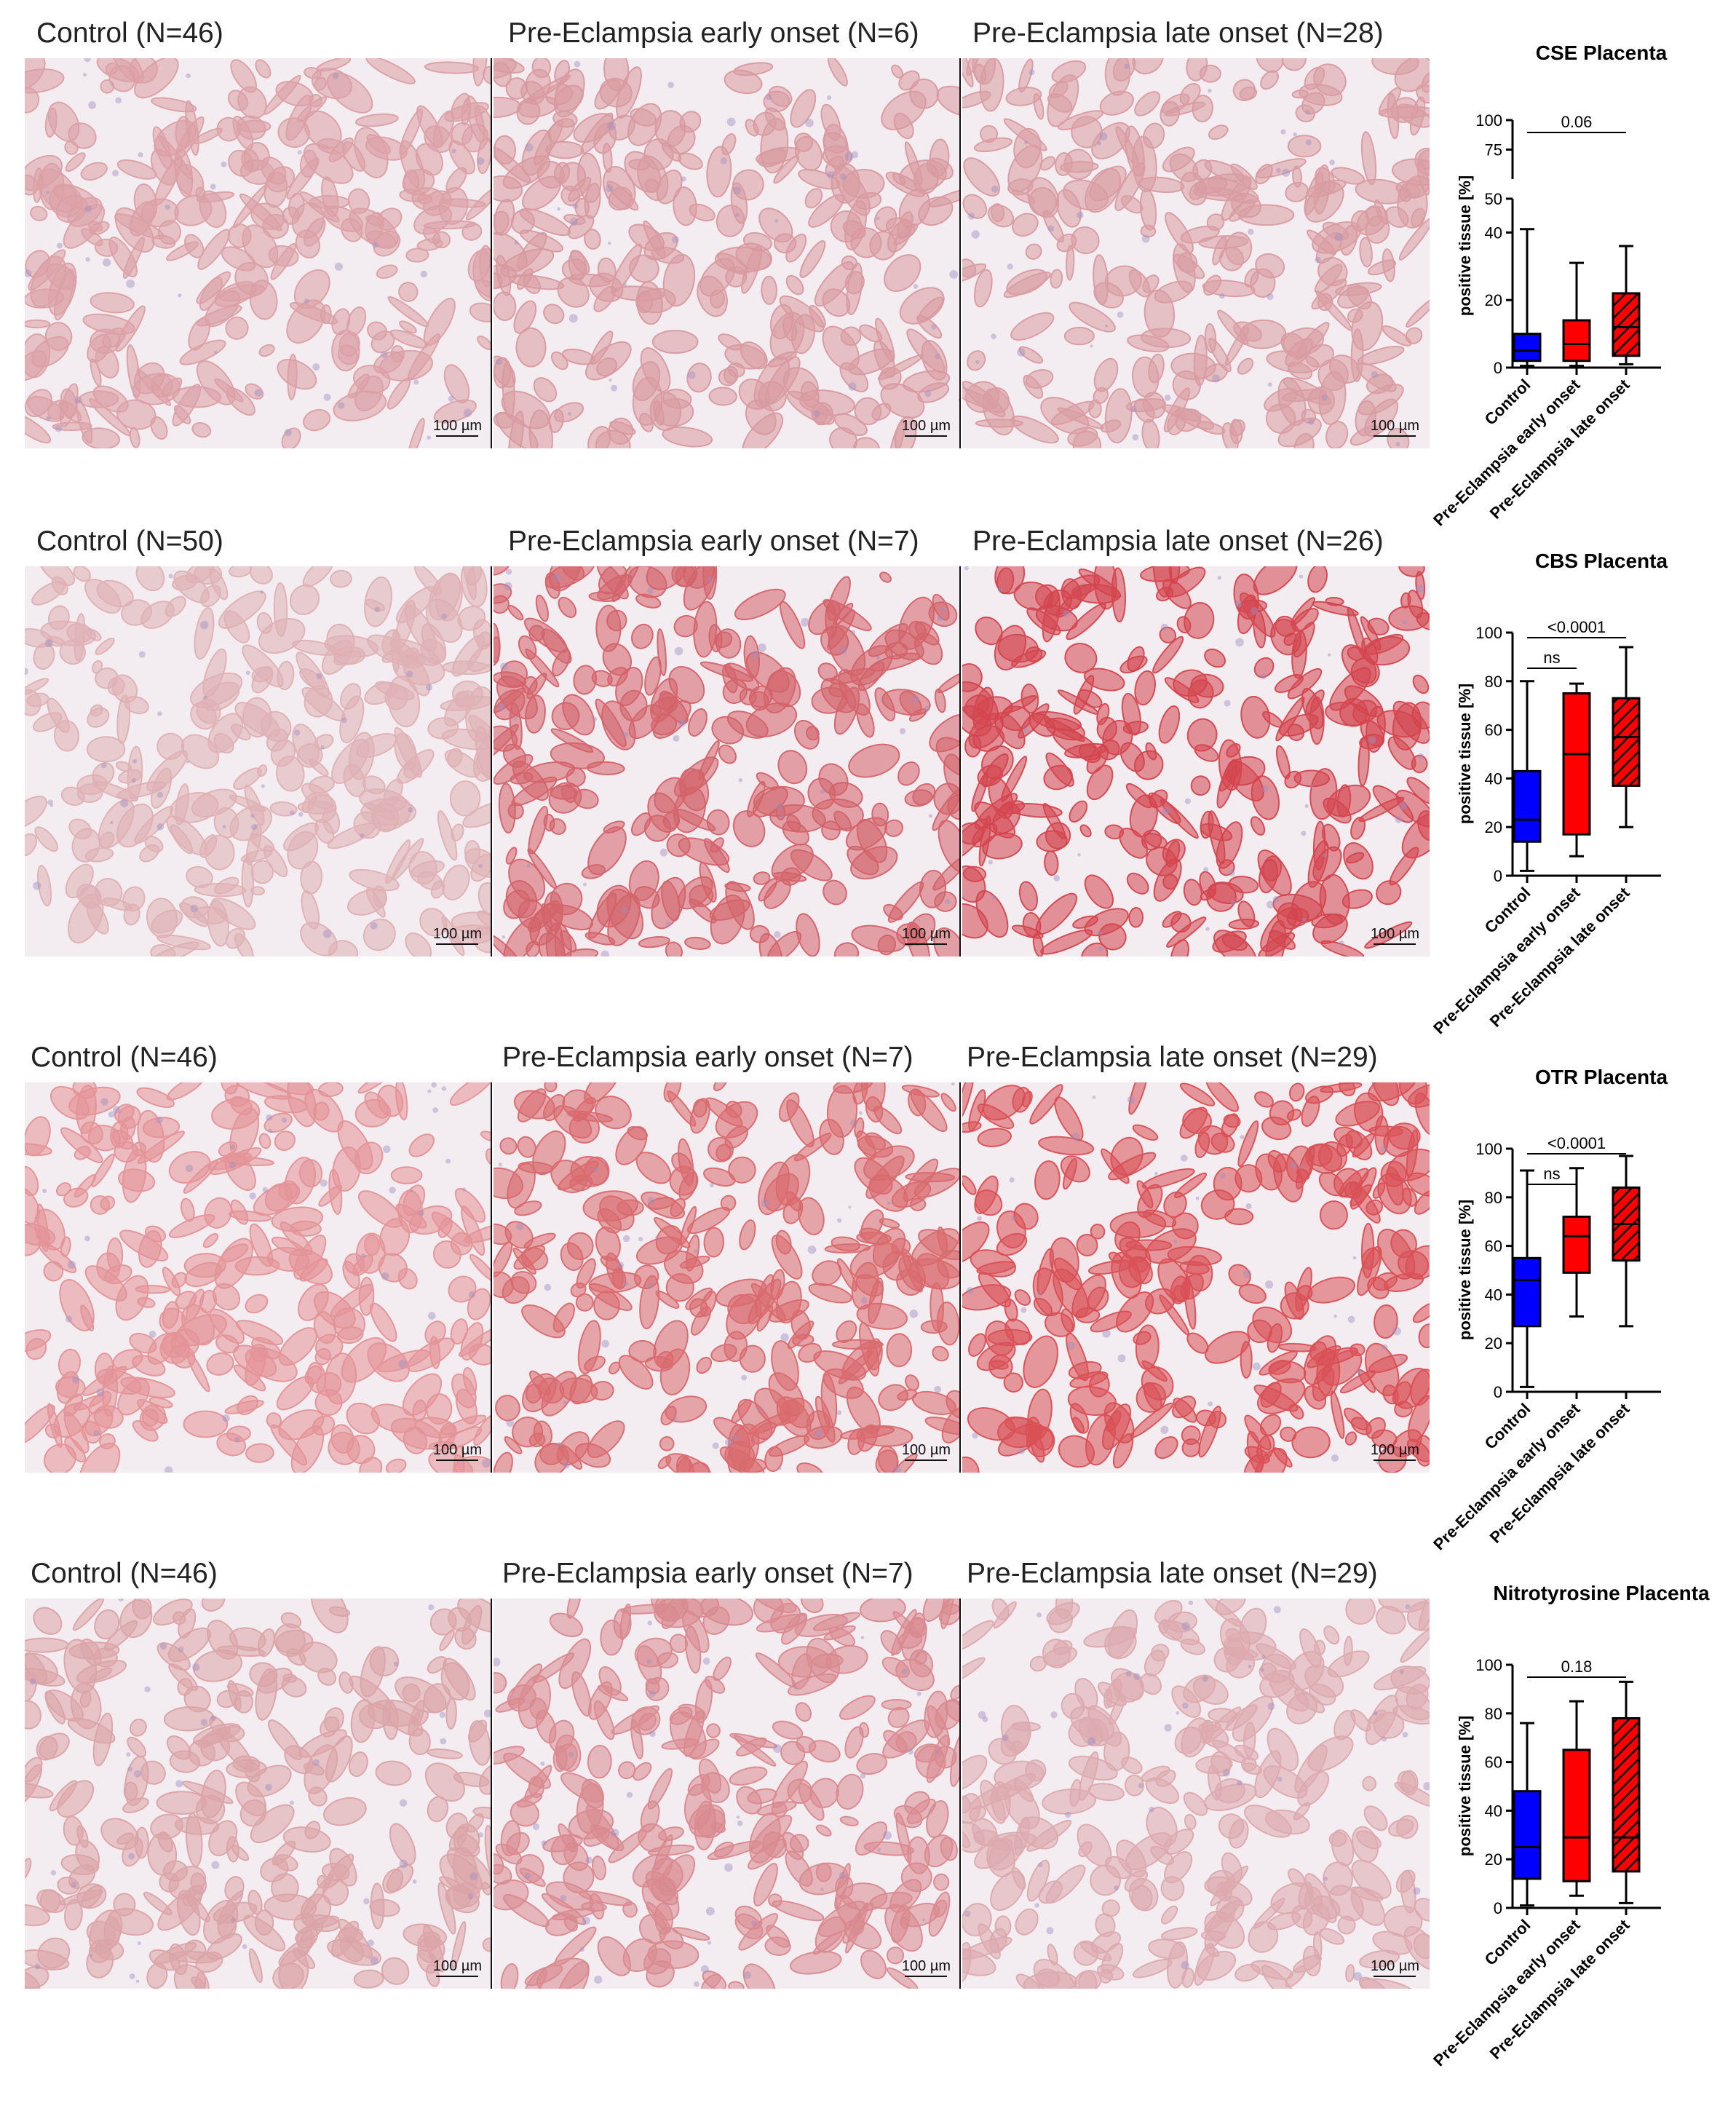 Image resolution: width=1736 pixels, height=2111 pixels. Describe the element at coordinates (1601, 561) in the screenshot. I see `chart-title: CBS Placenta` at that location.